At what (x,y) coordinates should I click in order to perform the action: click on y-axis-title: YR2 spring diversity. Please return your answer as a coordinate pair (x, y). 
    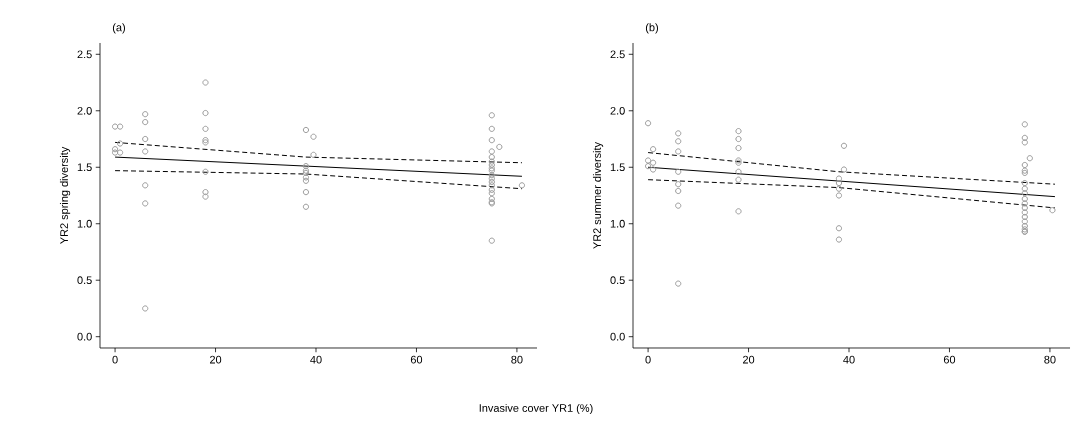
    Looking at the image, I should click on (65, 195).